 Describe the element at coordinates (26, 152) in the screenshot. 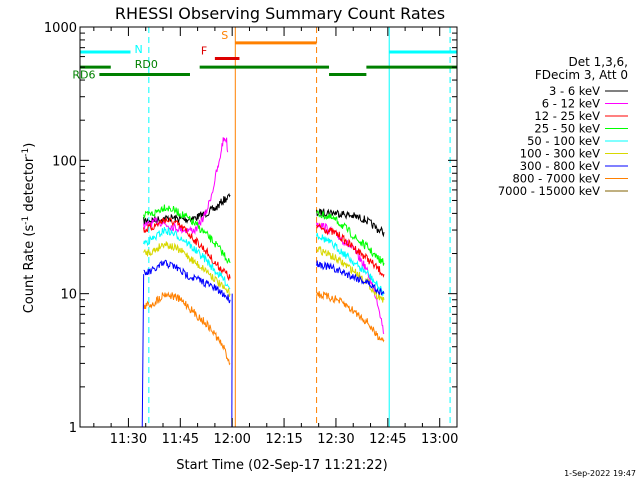

I see `y-label-sup2: -1` at that location.